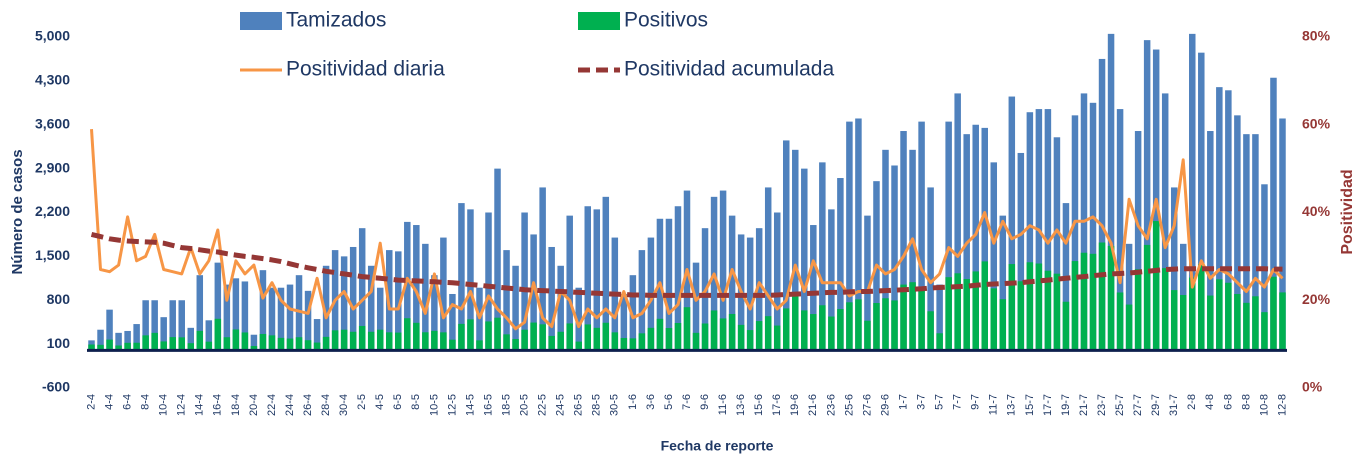 This screenshot has width=1367, height=457. What do you see at coordinates (976, 402) in the screenshot?
I see `x-tick-label: 9-7` at bounding box center [976, 402].